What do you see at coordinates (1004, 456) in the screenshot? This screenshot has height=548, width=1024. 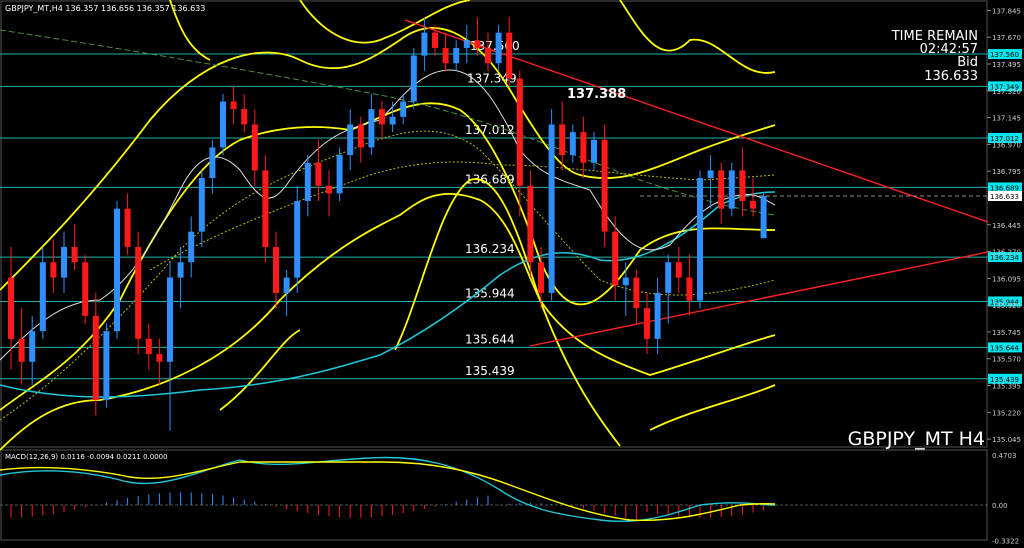 I see `macd-axis-label: 0.4703` at bounding box center [1004, 456].